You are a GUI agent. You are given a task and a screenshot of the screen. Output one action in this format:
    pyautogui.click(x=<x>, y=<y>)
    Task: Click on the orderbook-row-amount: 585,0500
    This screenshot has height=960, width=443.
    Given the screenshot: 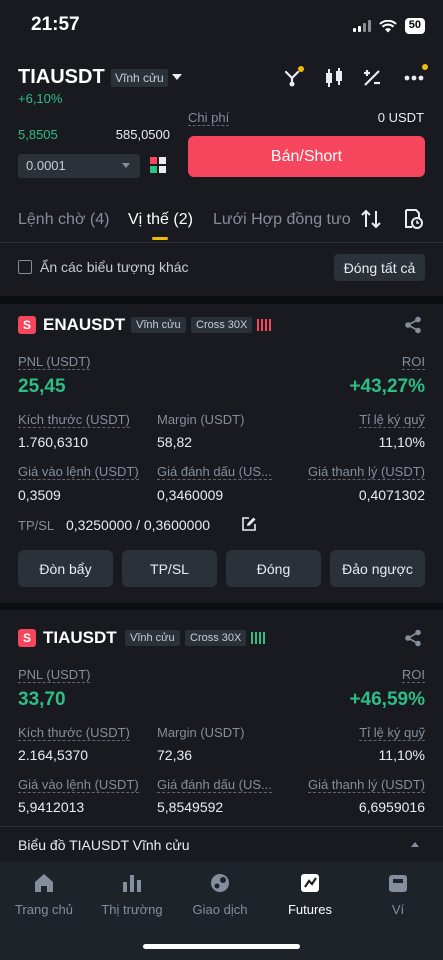 What is the action you would take?
    pyautogui.click(x=142, y=134)
    